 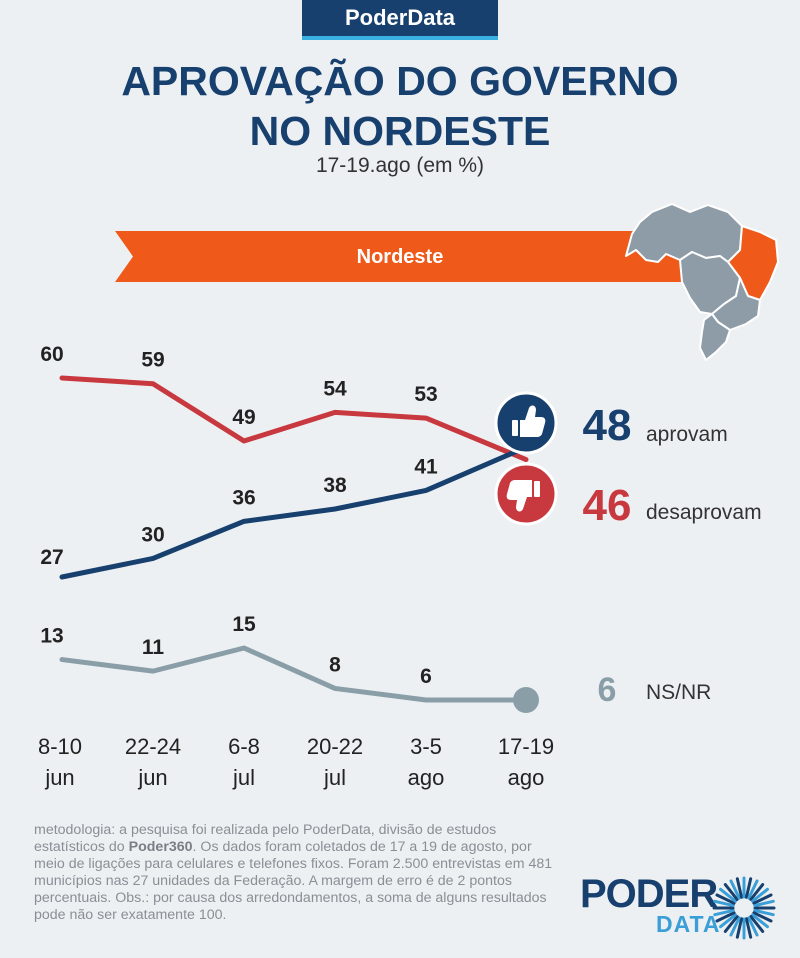 I want to click on series-line-desaprovam, so click(x=294, y=419).